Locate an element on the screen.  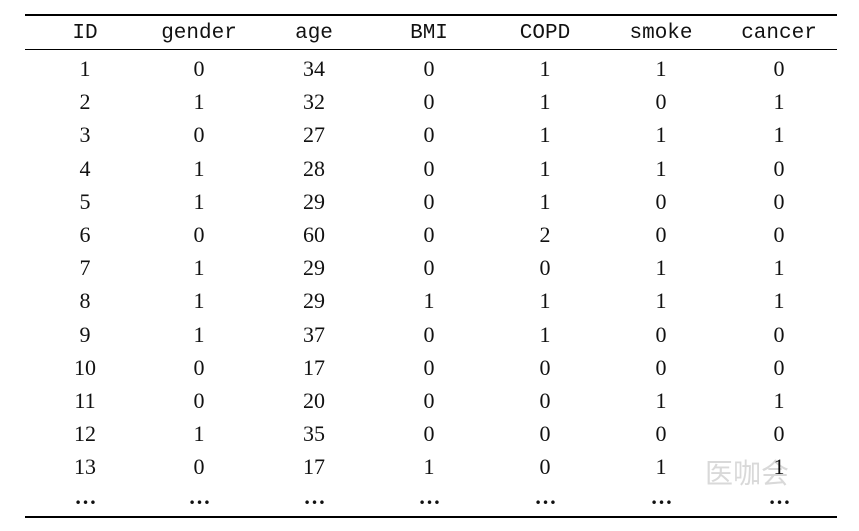
table-cell: 5 is located at coordinates (85, 201).